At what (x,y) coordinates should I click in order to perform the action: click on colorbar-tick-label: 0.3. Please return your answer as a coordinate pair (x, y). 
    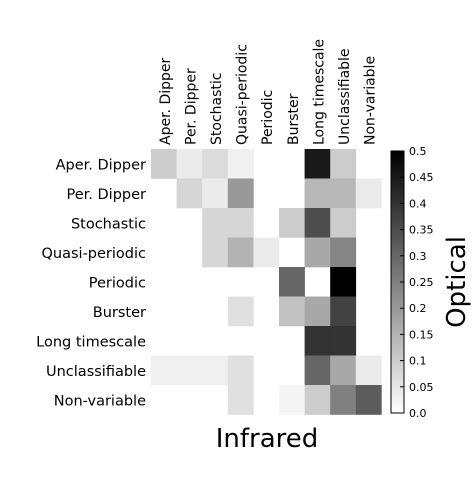
    Looking at the image, I should click on (418, 256).